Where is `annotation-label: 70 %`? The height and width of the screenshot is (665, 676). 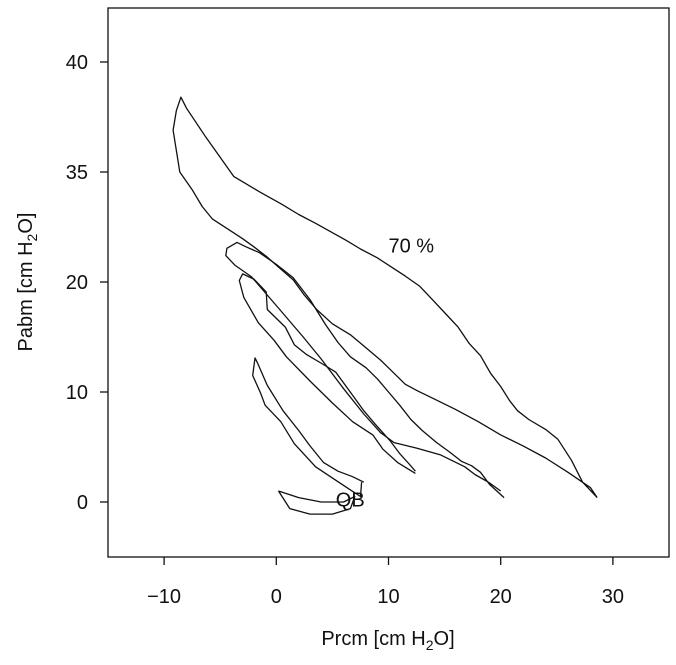 annotation-label: 70 % is located at coordinates (412, 247).